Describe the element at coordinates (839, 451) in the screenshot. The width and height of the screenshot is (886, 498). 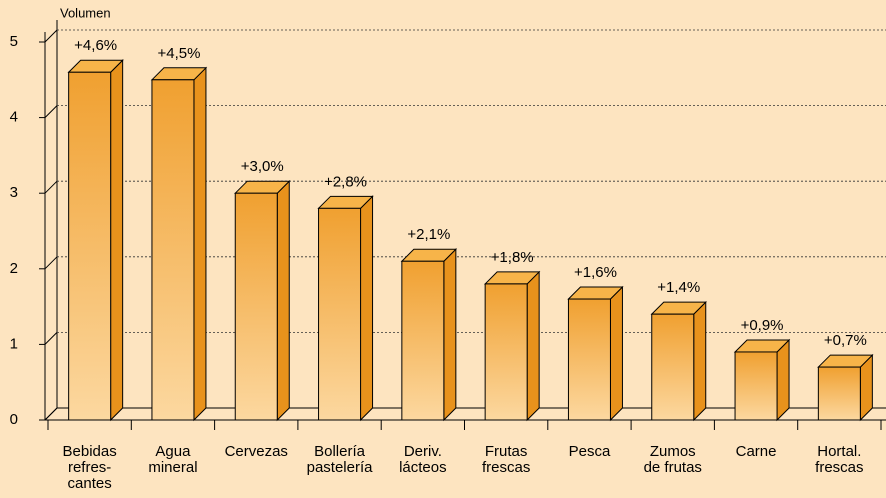
I see `x-tick-label: Hortal.` at that location.